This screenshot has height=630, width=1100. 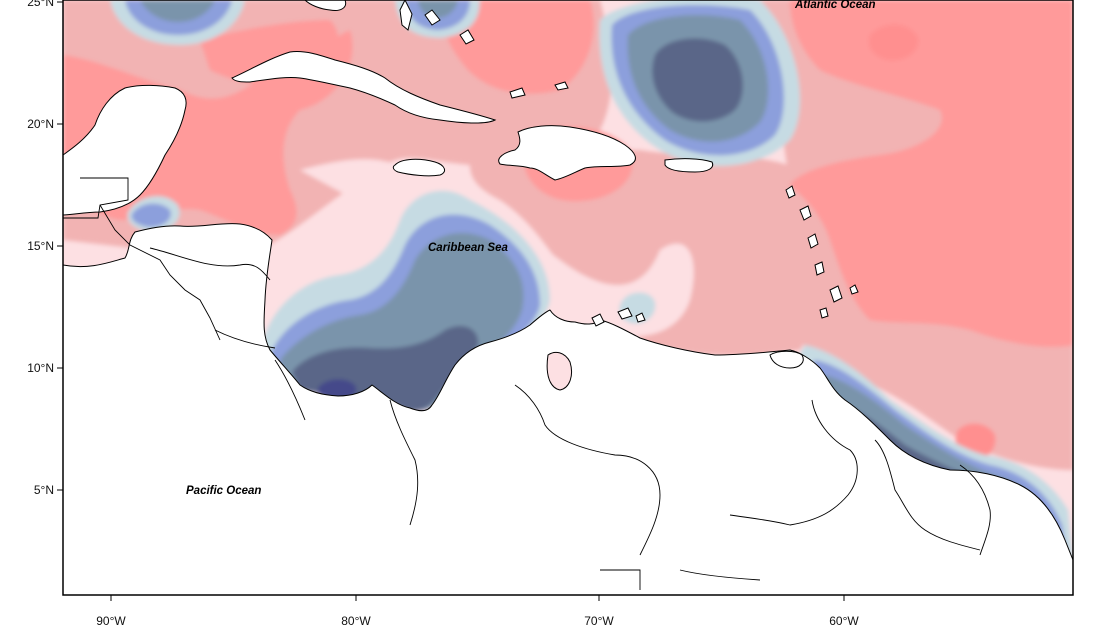 I want to click on field-moderate-negative-honduras-gulf, so click(x=151, y=215).